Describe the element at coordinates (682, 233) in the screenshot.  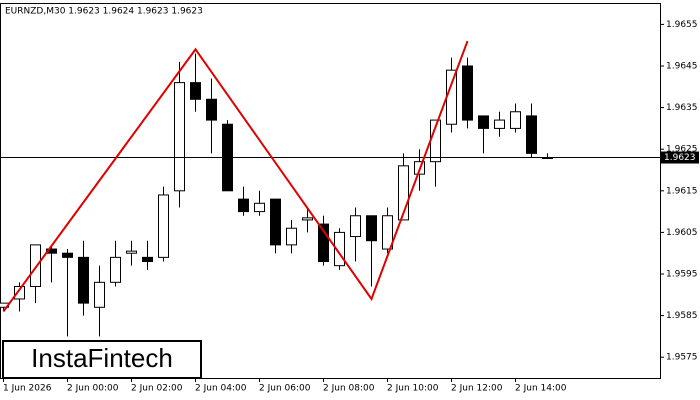
I see `y-tick-label: 1.9605` at that location.